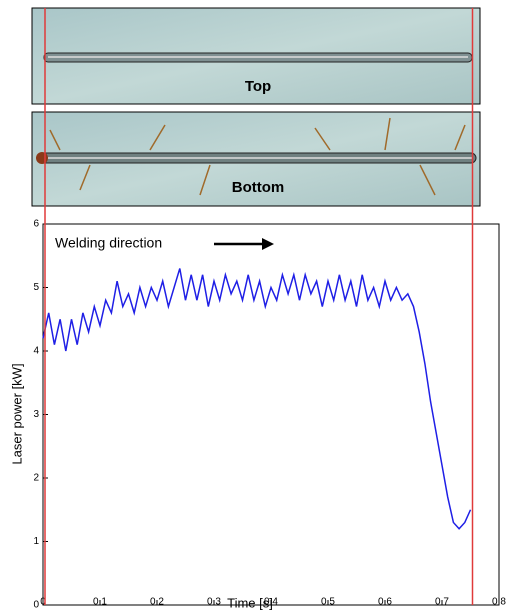  What do you see at coordinates (16, 413) in the screenshot?
I see `y-axis-label: Laser power [kW]` at bounding box center [16, 413].